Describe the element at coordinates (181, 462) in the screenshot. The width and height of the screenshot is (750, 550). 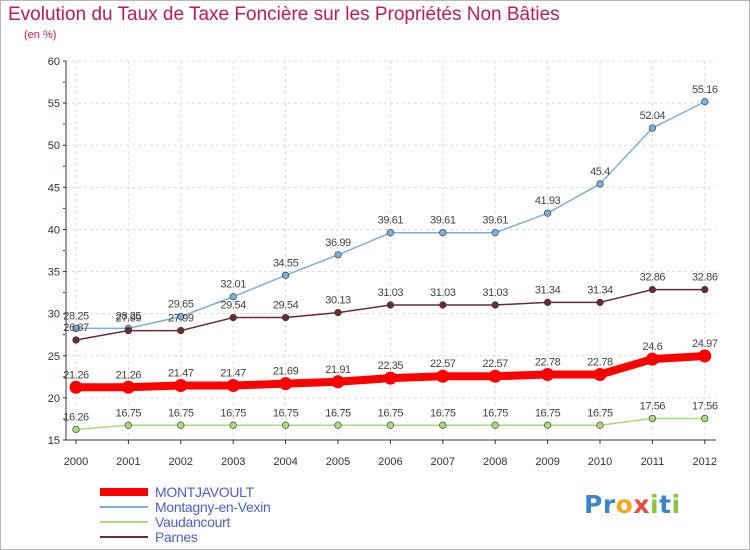
I see `x-tick-label: 2002` at that location.